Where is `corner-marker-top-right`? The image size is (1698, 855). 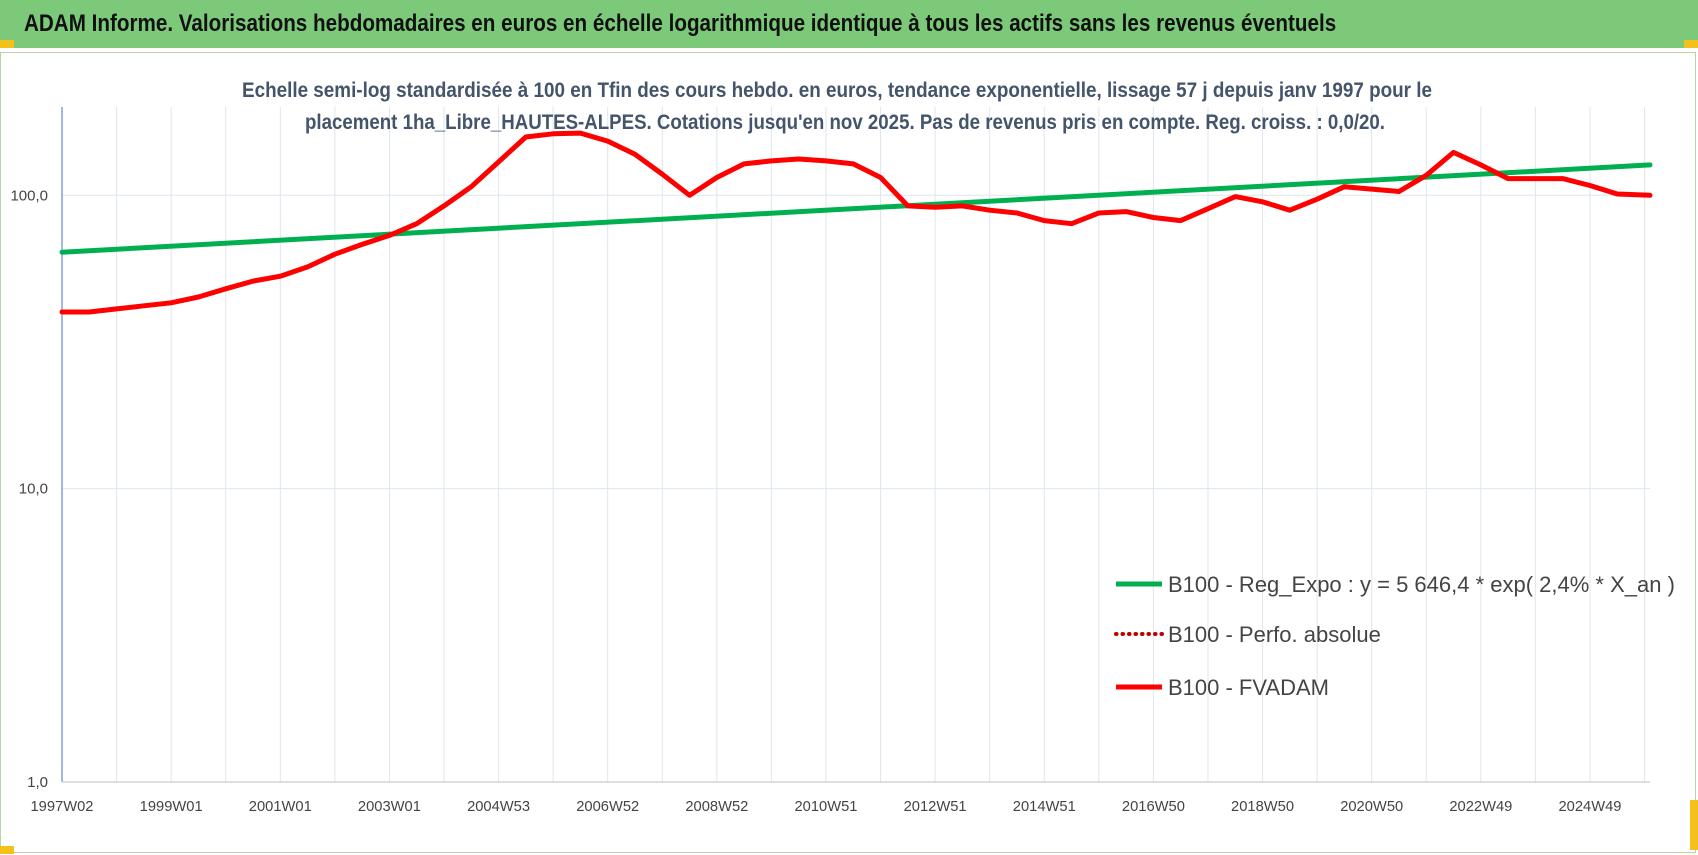 corner-marker-top-right is located at coordinates (1691, 44).